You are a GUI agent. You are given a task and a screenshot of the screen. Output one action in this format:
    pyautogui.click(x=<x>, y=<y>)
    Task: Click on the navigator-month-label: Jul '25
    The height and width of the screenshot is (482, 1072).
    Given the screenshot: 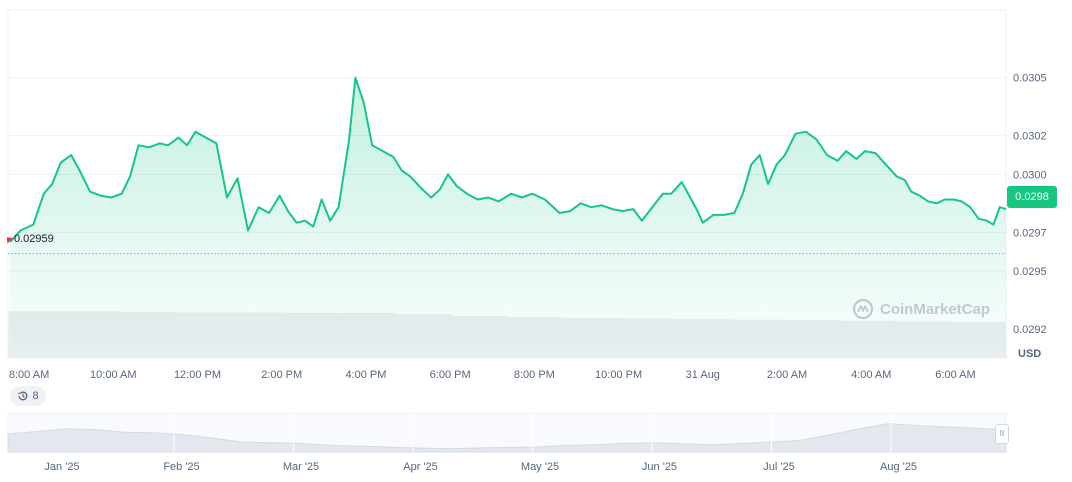 What is the action you would take?
    pyautogui.click(x=778, y=467)
    